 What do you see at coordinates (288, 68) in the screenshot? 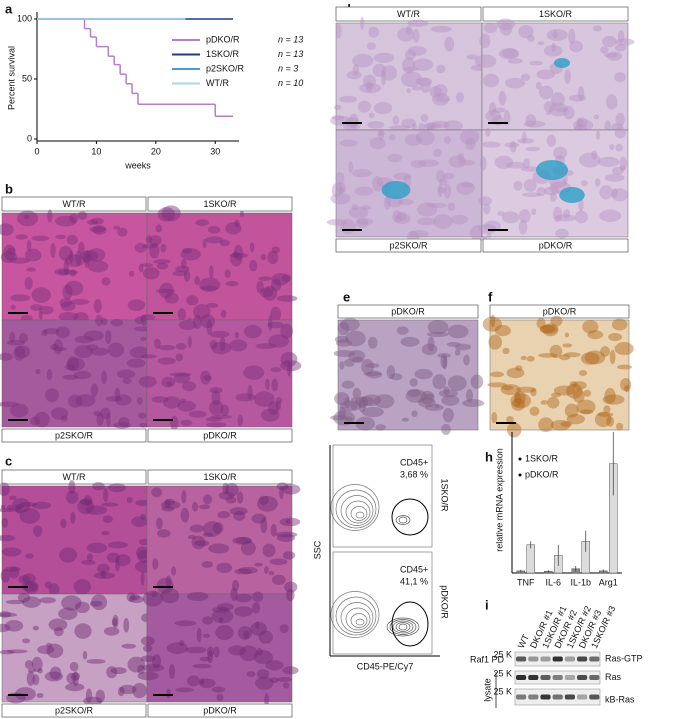
I see `legend-note: n = 3` at bounding box center [288, 68].